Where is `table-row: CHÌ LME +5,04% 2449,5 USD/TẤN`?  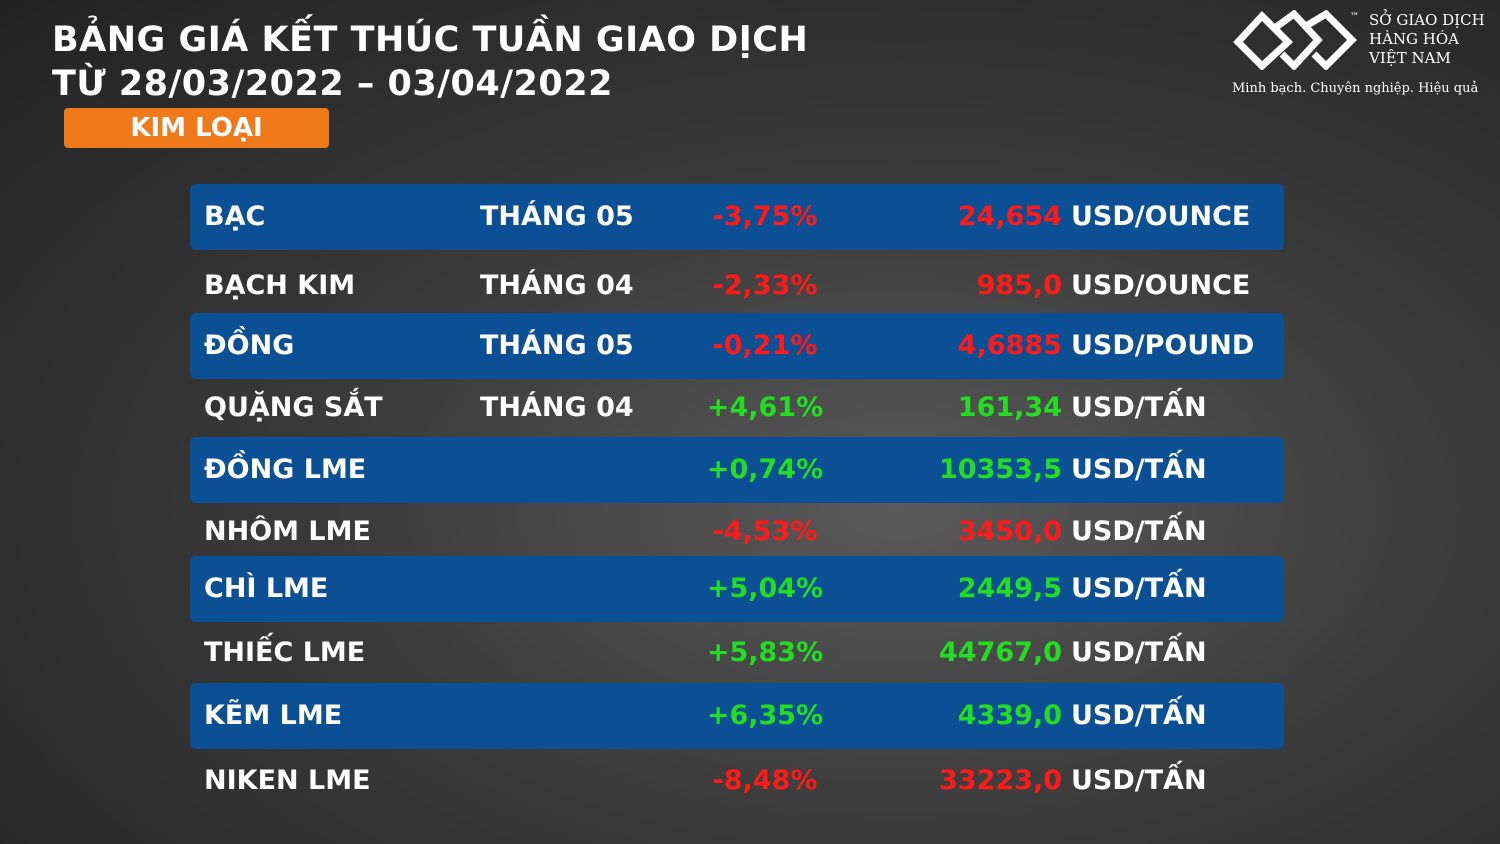
table-row: CHÌ LME +5,04% 2449,5 USD/TẤN is located at coordinates (737, 589).